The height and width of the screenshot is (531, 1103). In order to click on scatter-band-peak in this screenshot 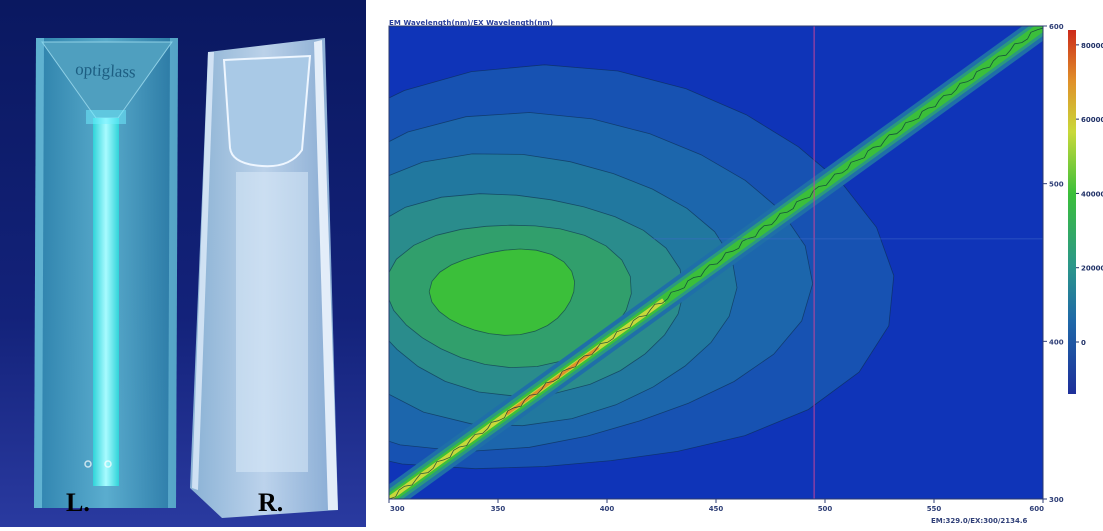, I will do `click(552, 381)`.